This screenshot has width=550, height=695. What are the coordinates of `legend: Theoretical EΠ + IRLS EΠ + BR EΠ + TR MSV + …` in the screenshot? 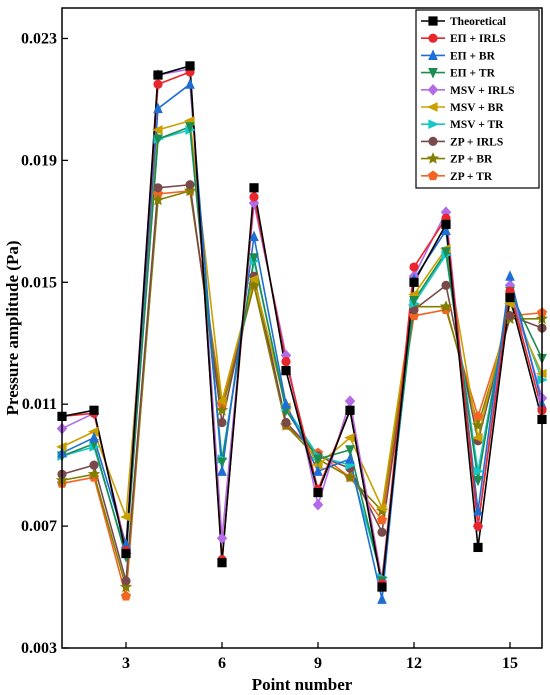 It's located at (477, 99).